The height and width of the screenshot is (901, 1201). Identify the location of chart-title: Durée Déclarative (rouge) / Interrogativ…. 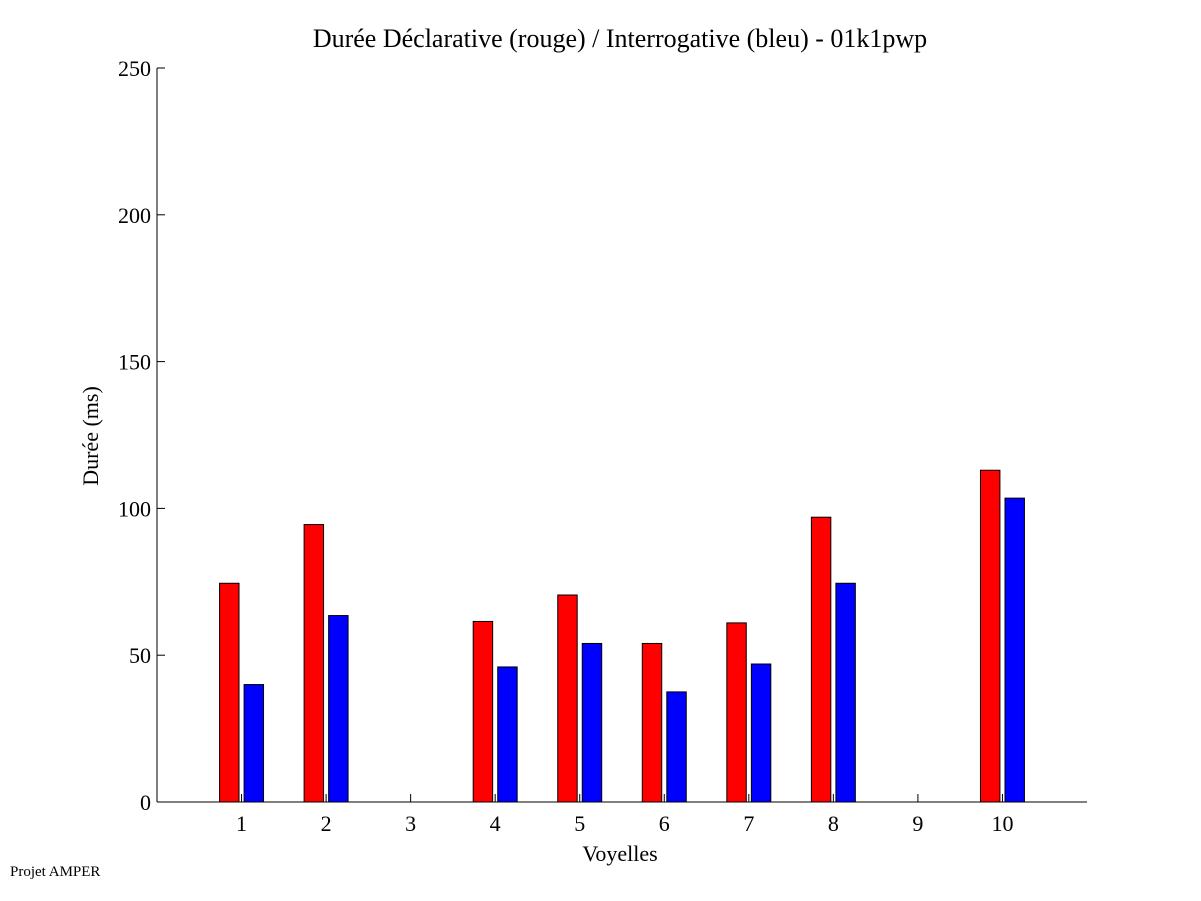
(620, 38).